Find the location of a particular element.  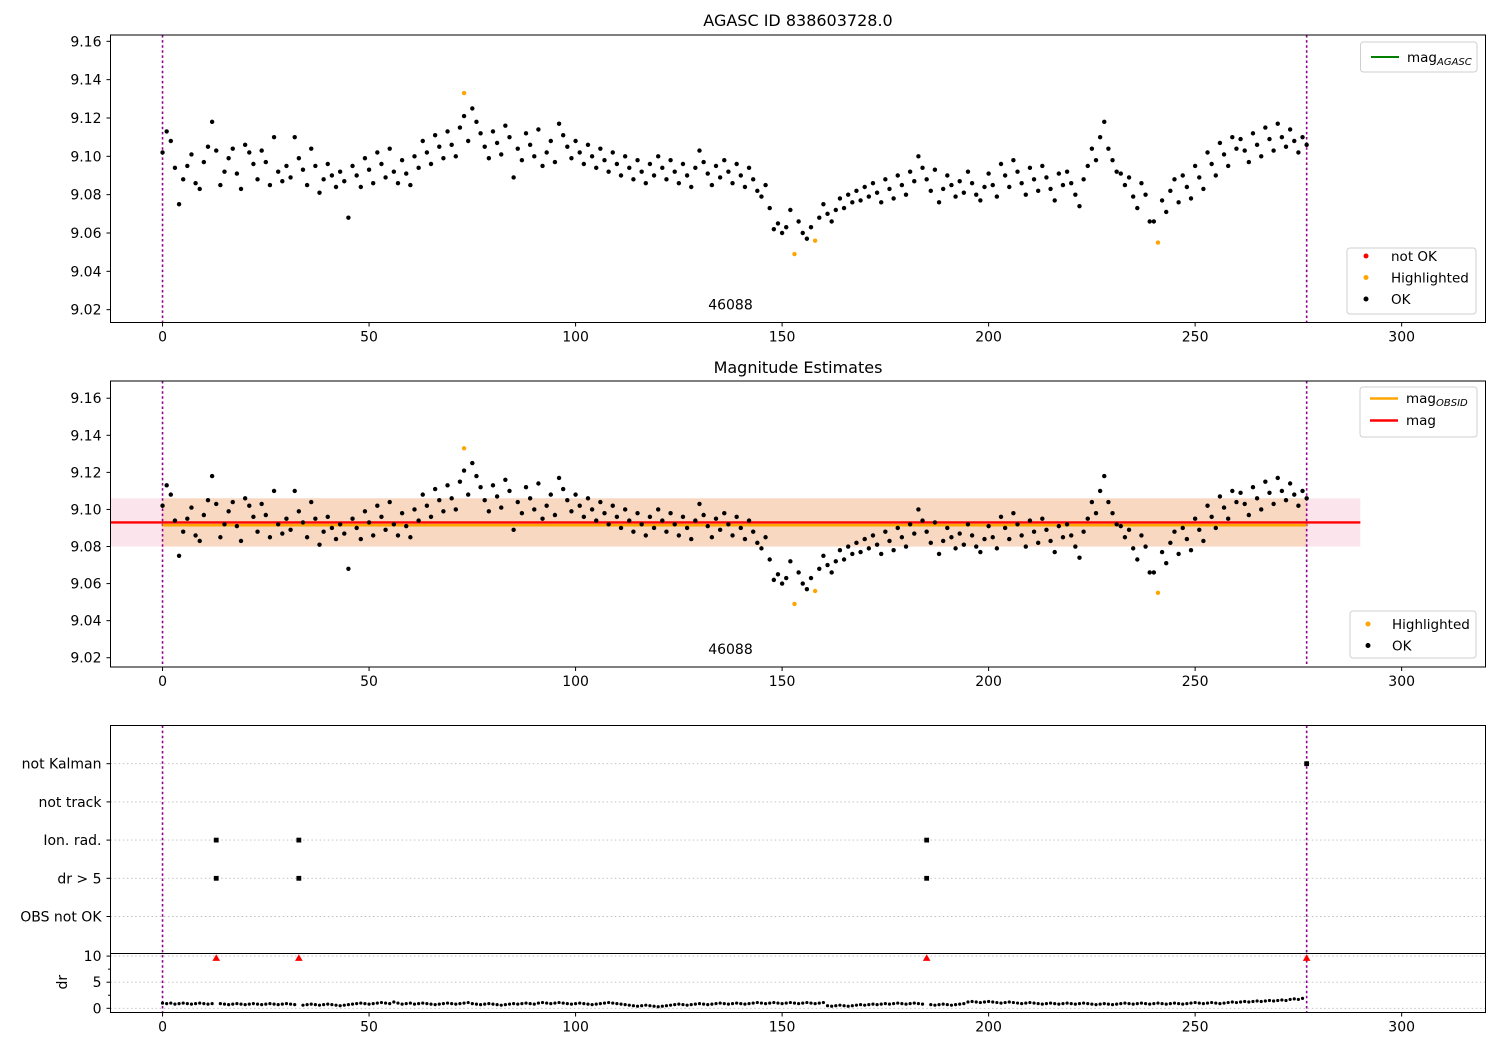

y-tick-label: 9.04 is located at coordinates (85, 622).